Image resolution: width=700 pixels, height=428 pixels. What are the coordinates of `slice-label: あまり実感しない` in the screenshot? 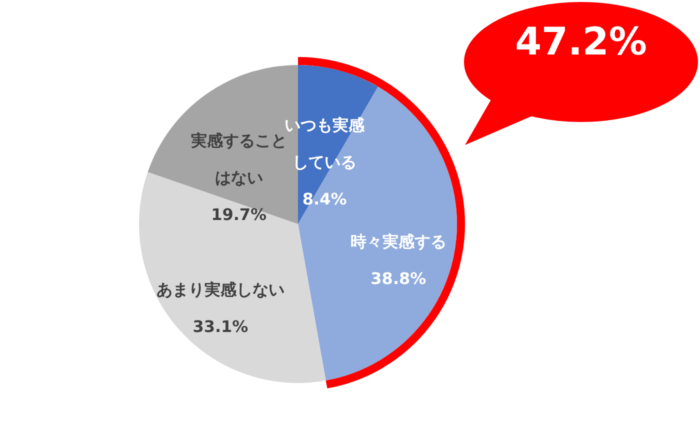 It's located at (220, 290).